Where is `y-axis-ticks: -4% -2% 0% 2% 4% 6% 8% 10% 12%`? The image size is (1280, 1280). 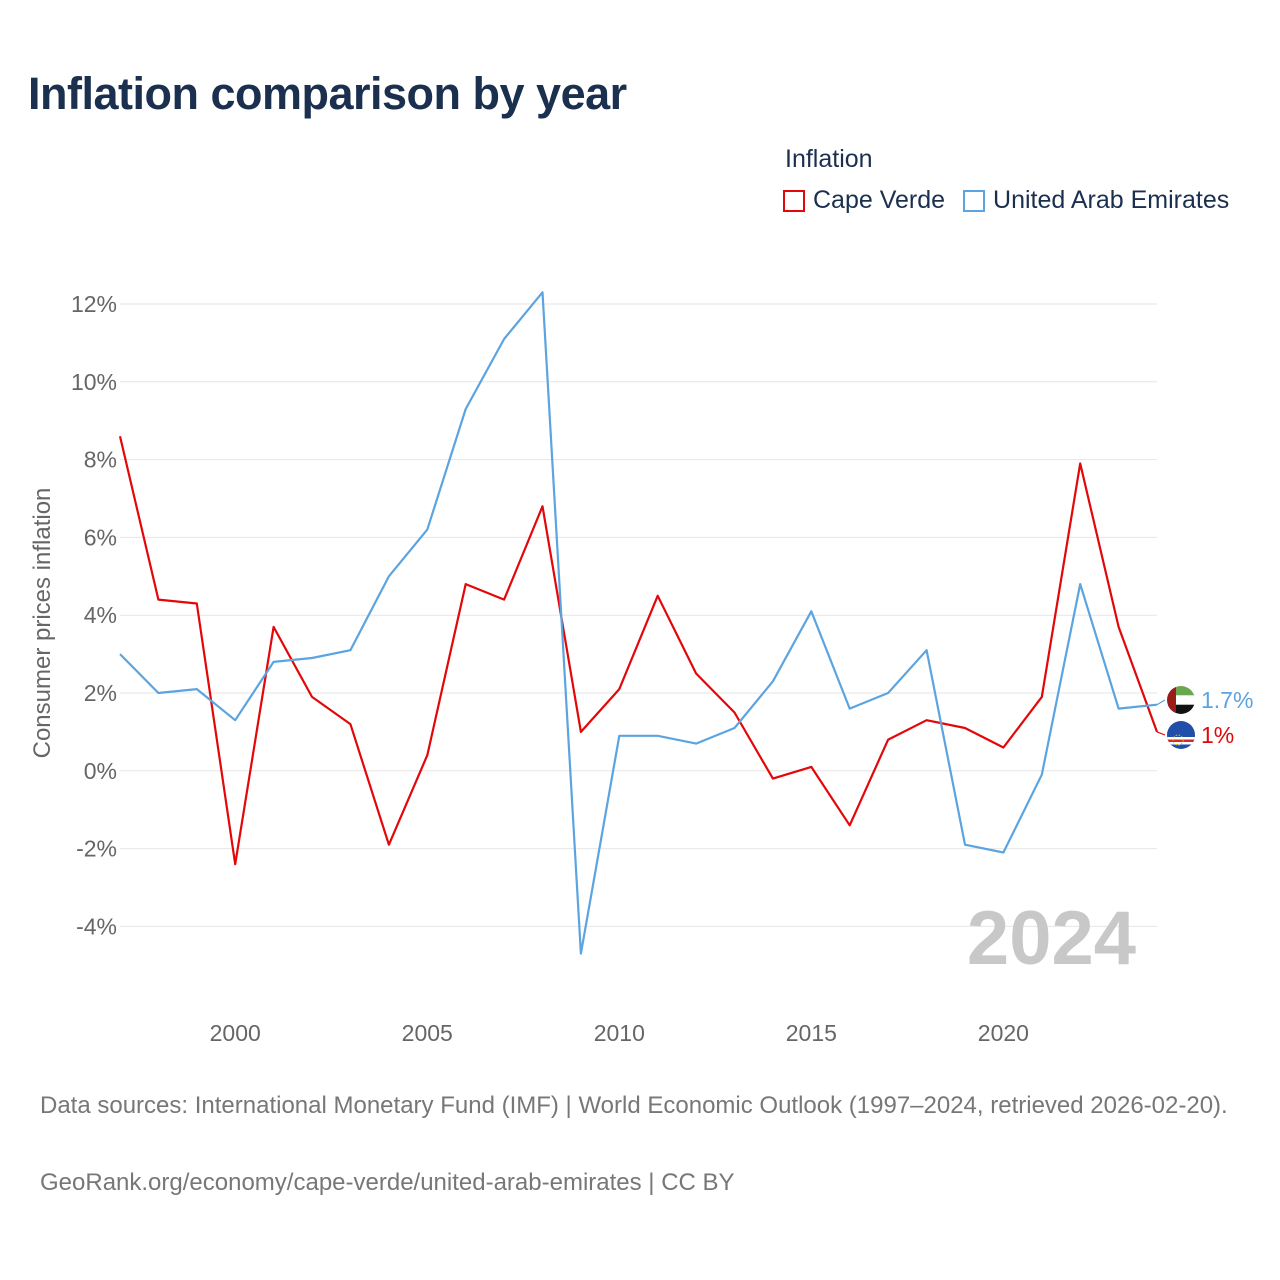
y-axis-ticks: -4% -2% 0% 2% 4% 6% 8% 10% 12% is located at coordinates (94, 615).